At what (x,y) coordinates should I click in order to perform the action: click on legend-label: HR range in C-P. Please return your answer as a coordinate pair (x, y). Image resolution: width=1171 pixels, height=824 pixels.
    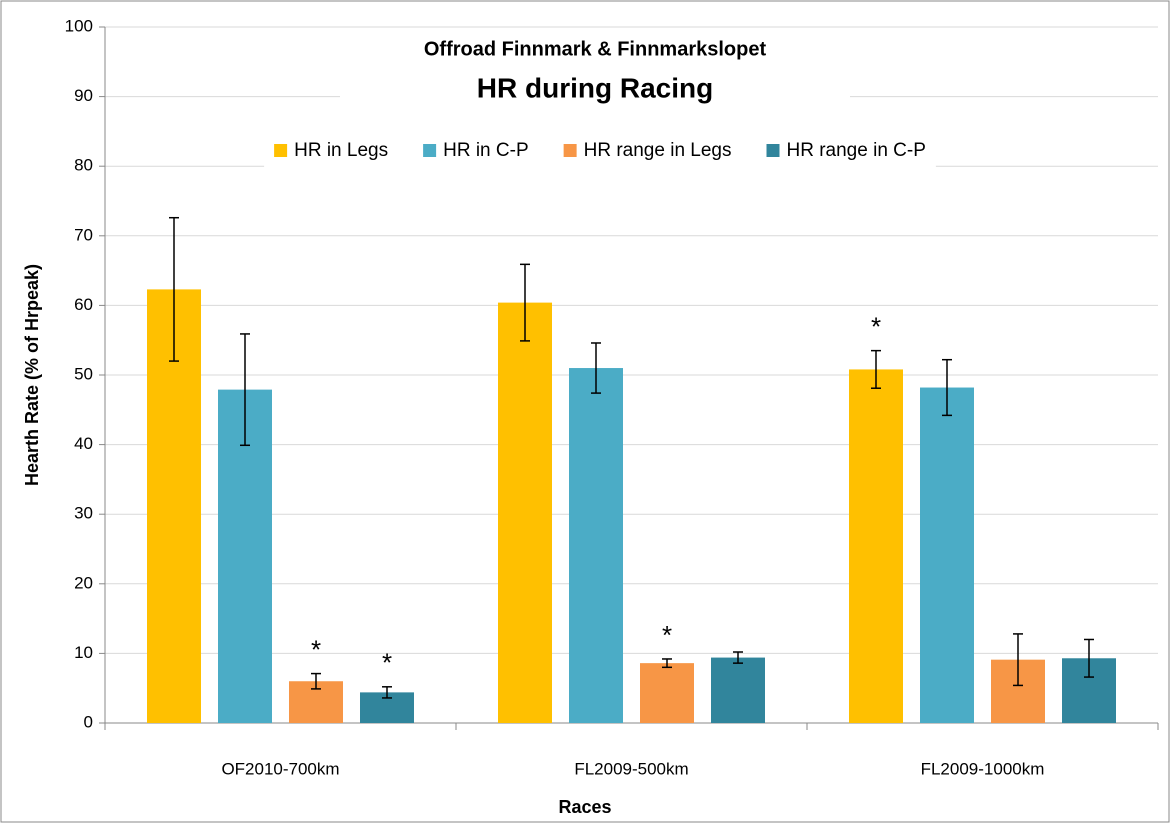
    Looking at the image, I should click on (856, 150).